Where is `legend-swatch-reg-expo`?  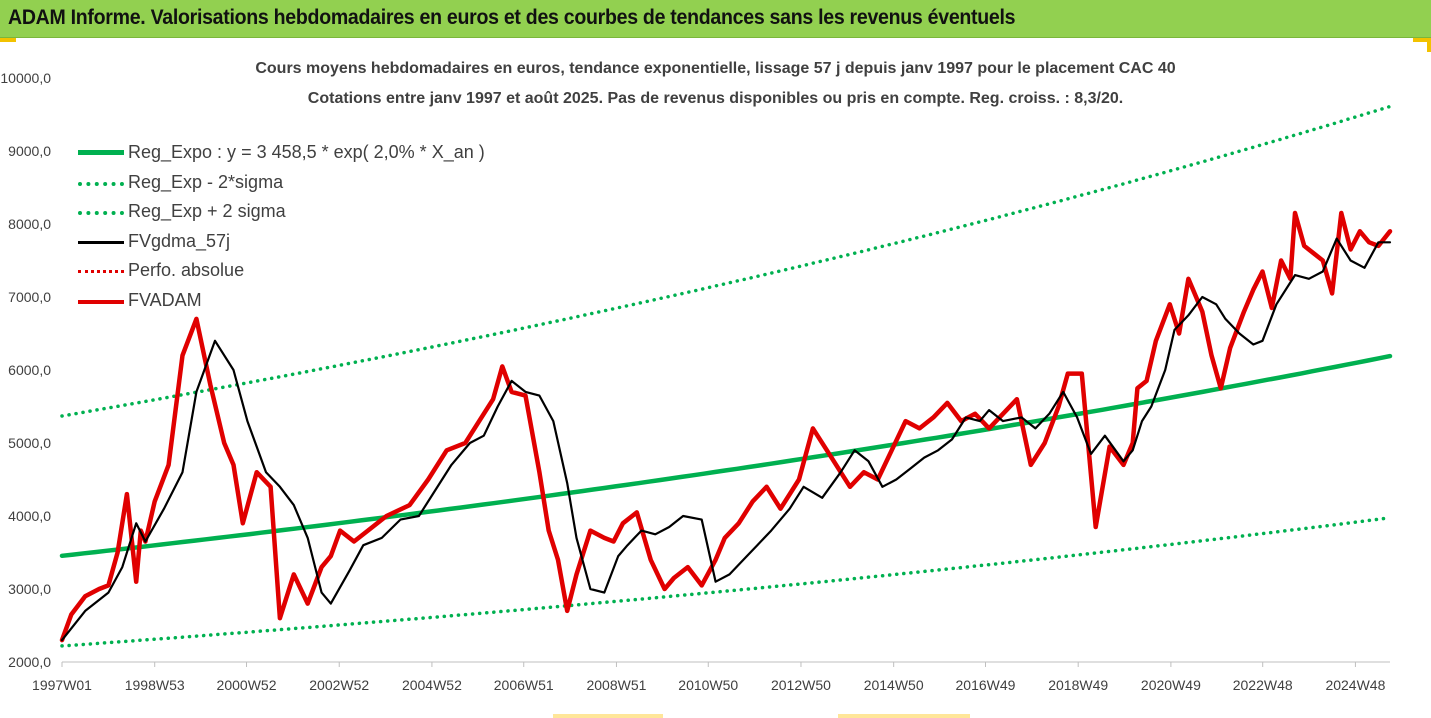 legend-swatch-reg-expo is located at coordinates (101, 152).